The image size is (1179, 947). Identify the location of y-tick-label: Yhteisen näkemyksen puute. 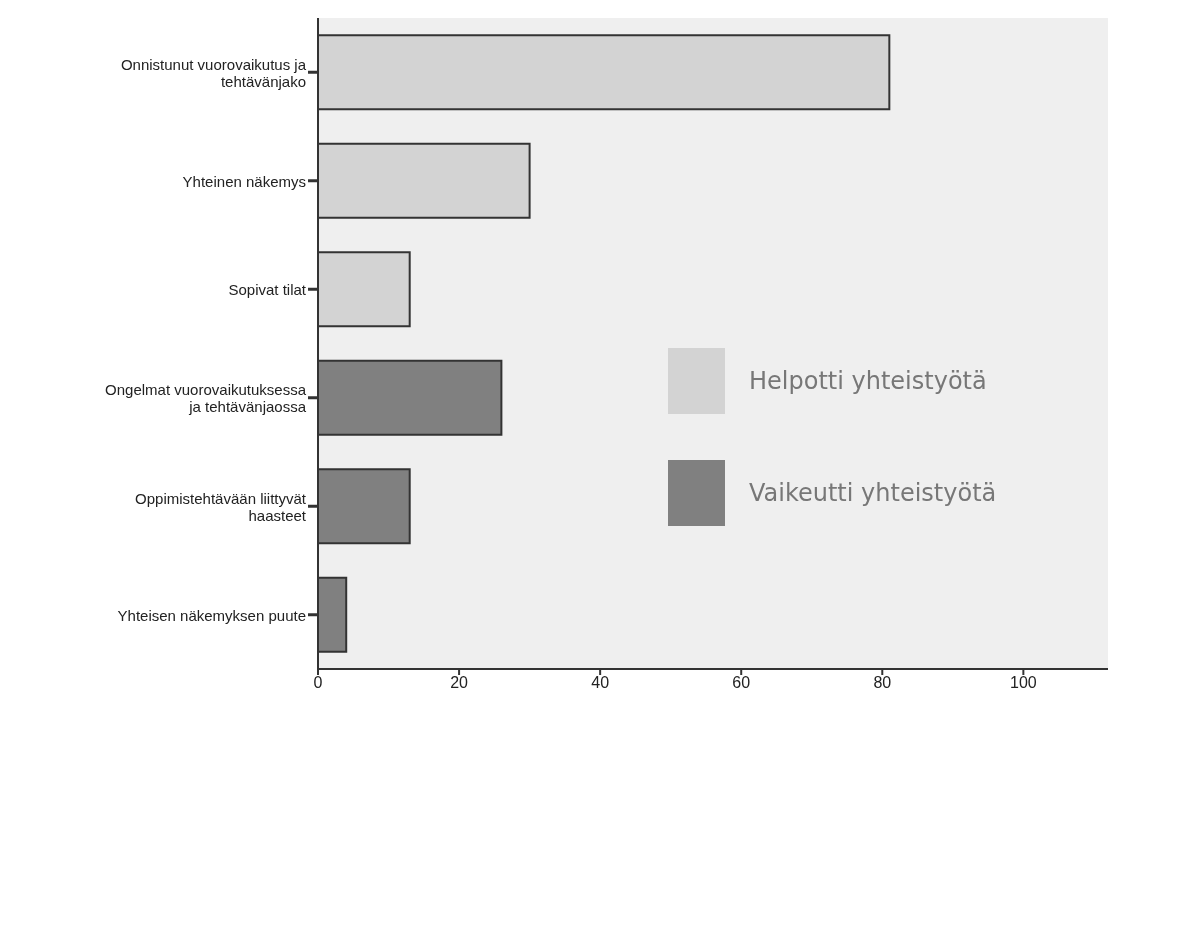
(211, 615).